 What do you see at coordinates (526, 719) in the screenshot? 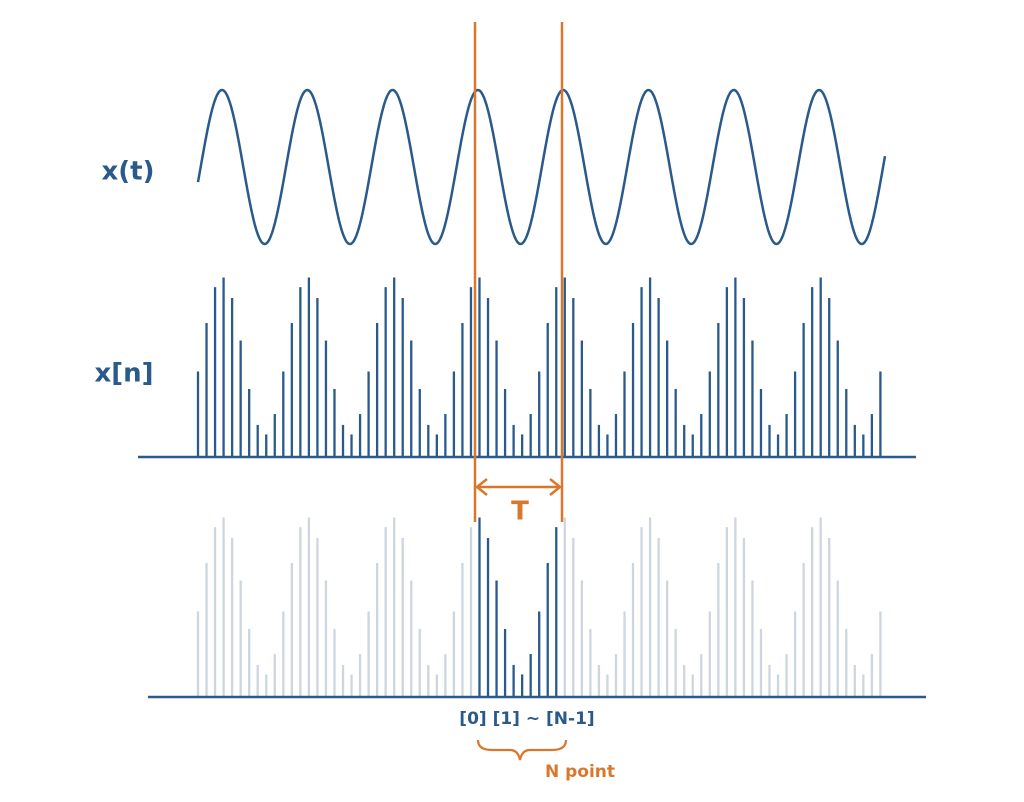
I see `index-label: [0] [1] ~ [N-1]` at bounding box center [526, 719].